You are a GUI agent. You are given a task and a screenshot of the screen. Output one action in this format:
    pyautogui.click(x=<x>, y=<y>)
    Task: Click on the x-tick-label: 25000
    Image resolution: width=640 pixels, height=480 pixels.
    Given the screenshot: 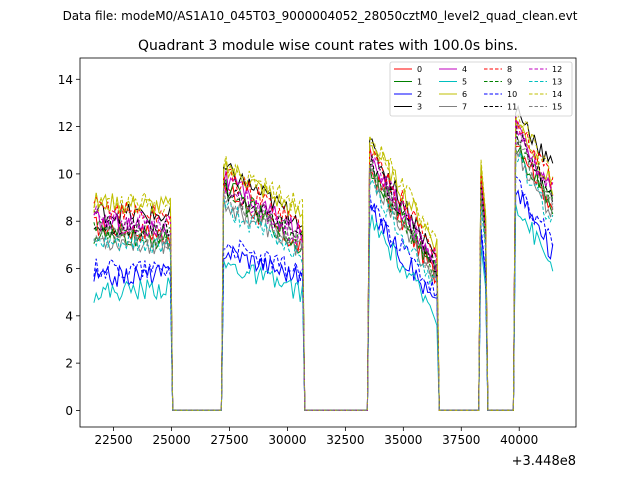 What is the action you would take?
    pyautogui.click(x=171, y=440)
    